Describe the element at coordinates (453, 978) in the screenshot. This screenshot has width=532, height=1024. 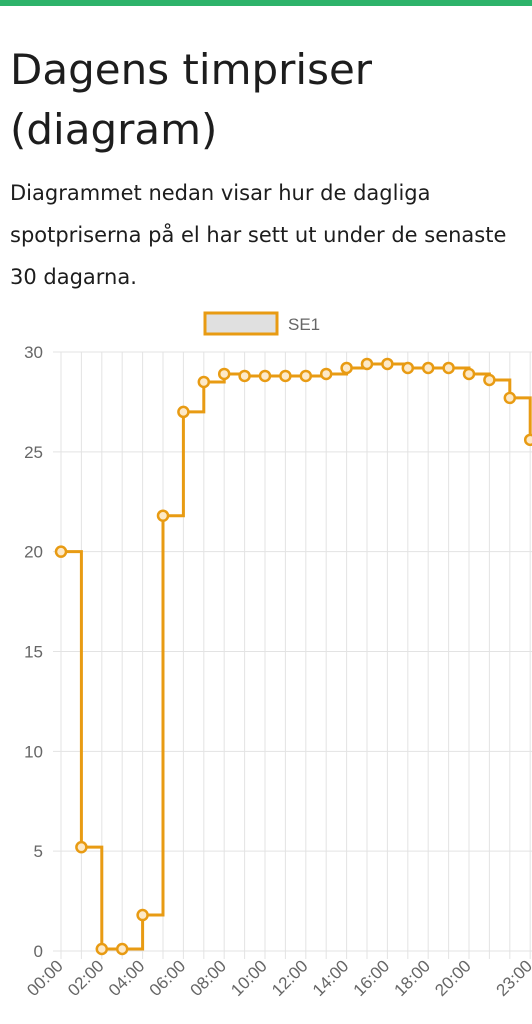
I see `x-tick-label: 20:00` at that location.